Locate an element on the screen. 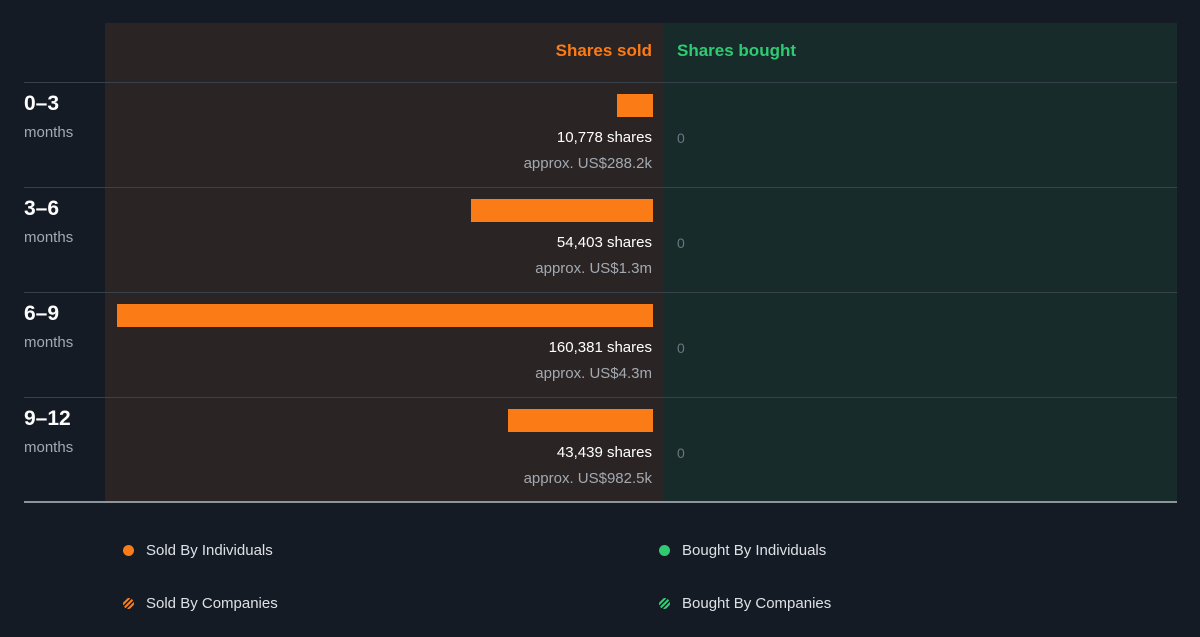 The width and height of the screenshot is (1200, 637). legend-label: Sold By Individuals is located at coordinates (209, 550).